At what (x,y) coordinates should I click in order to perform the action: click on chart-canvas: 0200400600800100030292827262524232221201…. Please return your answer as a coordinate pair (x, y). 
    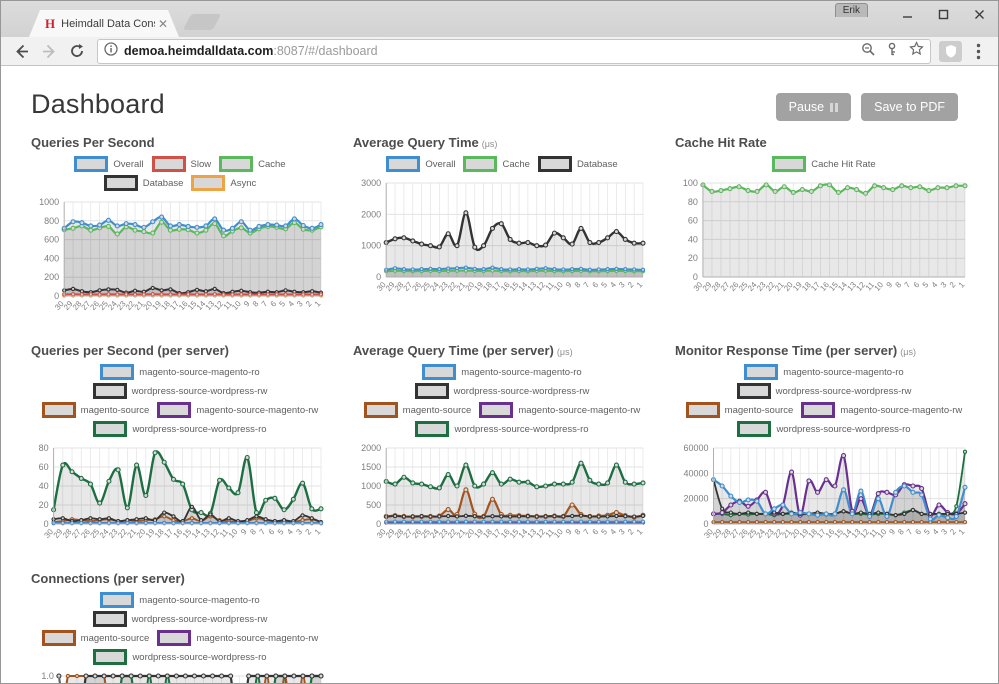
    Looking at the image, I should click on (181, 254).